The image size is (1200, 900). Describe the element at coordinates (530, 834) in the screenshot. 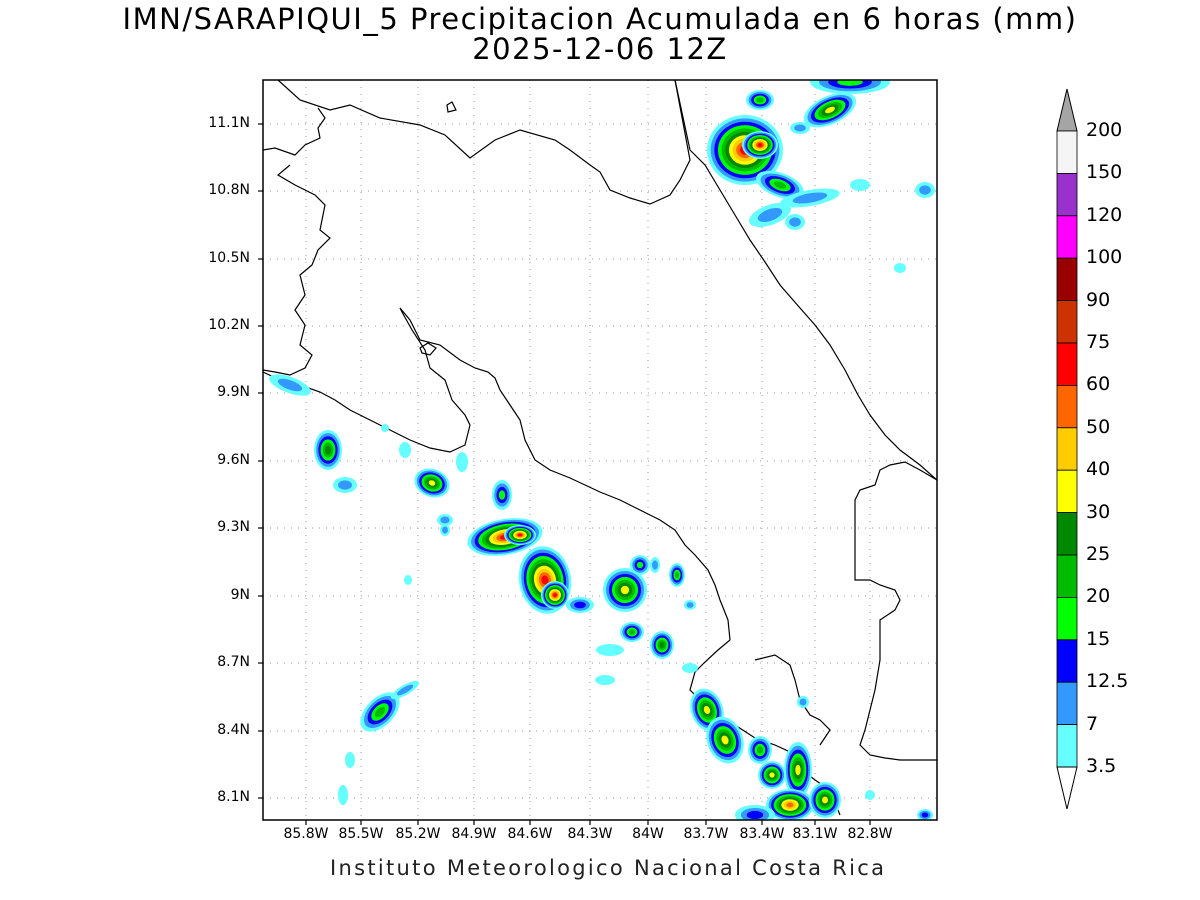

I see `lon-tick-label: 84.6W` at that location.